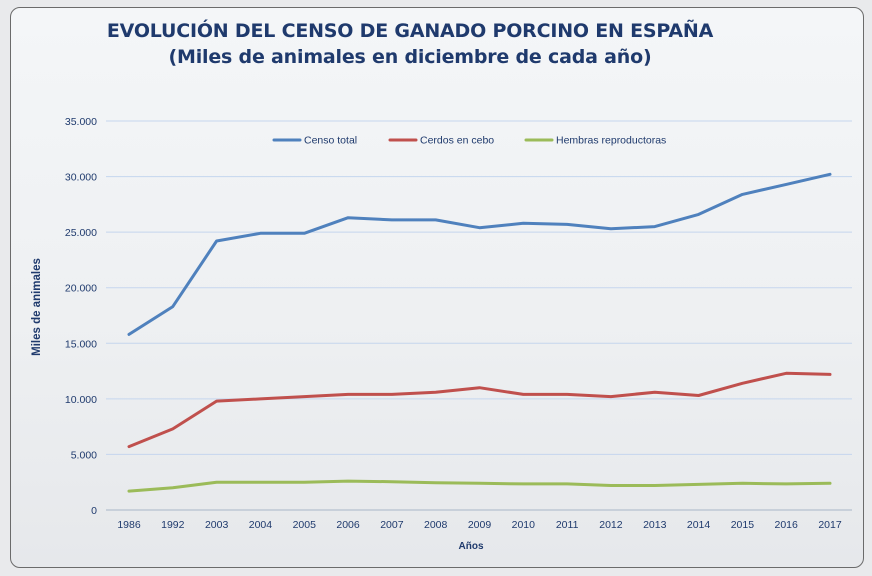  What do you see at coordinates (392, 525) in the screenshot?
I see `x-tick-label: 2007` at bounding box center [392, 525].